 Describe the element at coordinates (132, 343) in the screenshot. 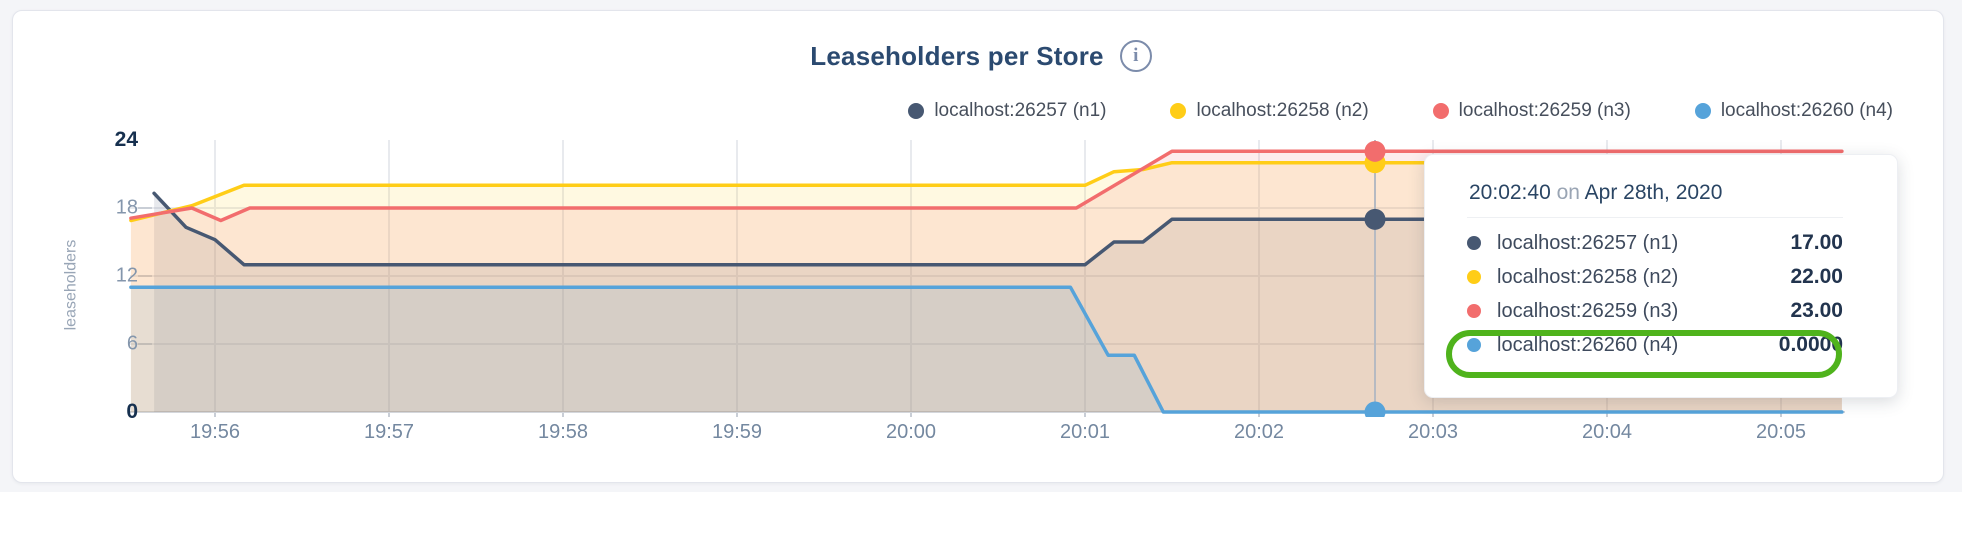

I see `y-tick-label: 6` at that location.